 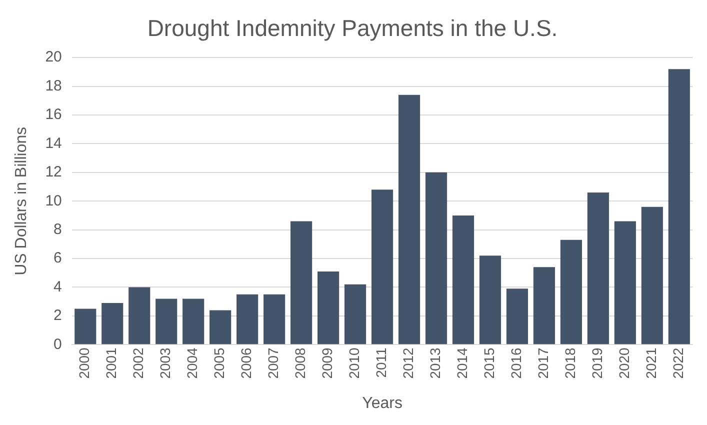 What do you see at coordinates (53, 201) in the screenshot?
I see `y-tick-label: 10` at bounding box center [53, 201].